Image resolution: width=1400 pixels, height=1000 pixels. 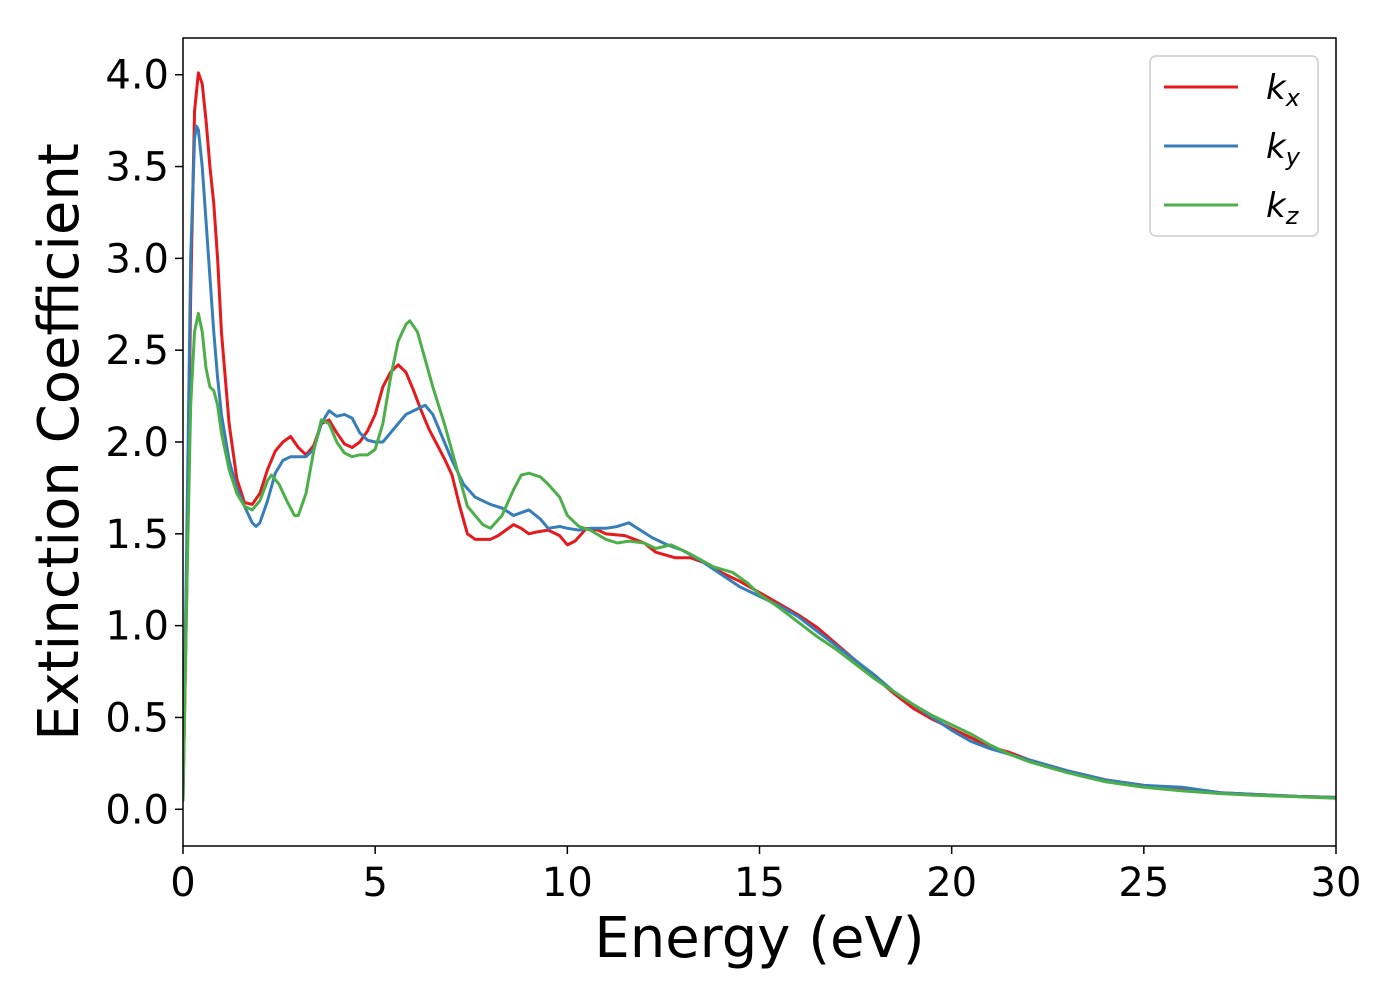 I want to click on y-tick-label: 3.5, so click(x=137, y=168).